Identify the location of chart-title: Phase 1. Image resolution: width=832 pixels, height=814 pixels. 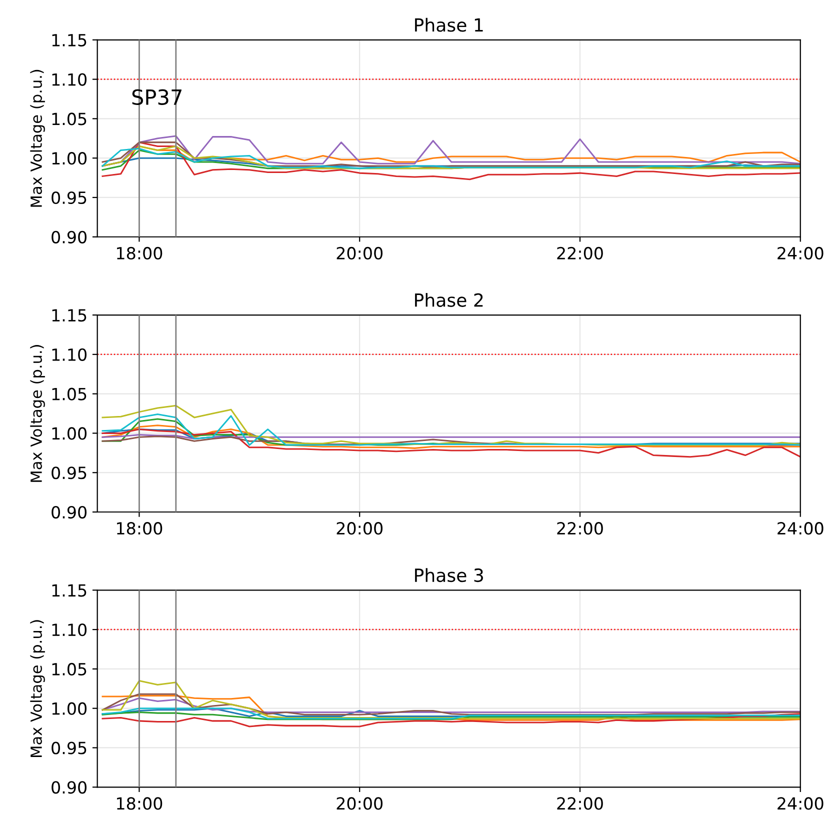
(449, 25).